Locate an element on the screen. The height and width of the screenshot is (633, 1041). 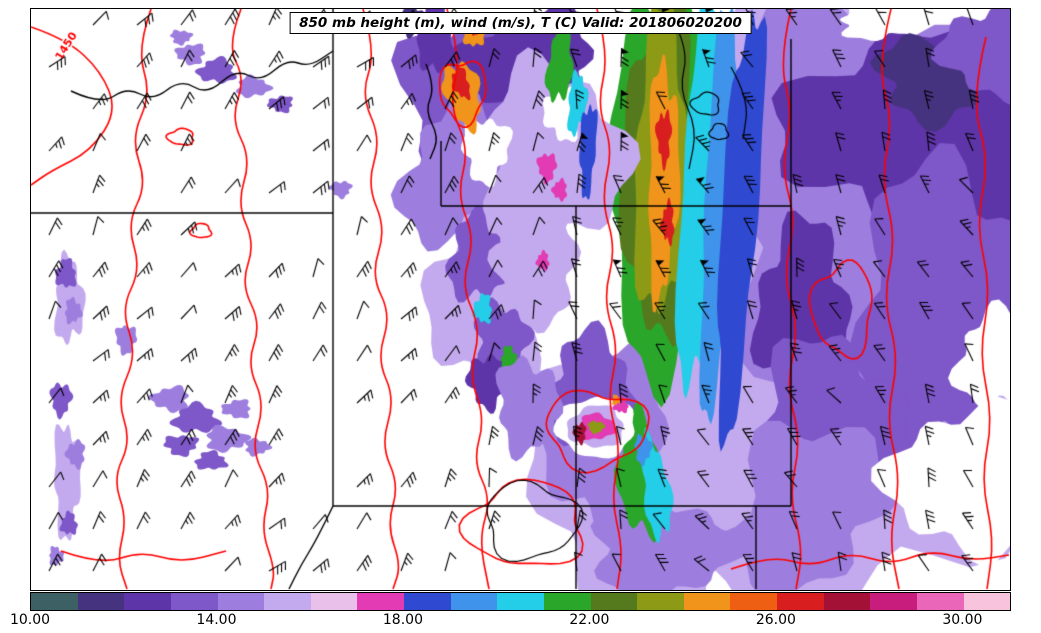
colorbar-tick-label: 18.00 is located at coordinates (402, 620).